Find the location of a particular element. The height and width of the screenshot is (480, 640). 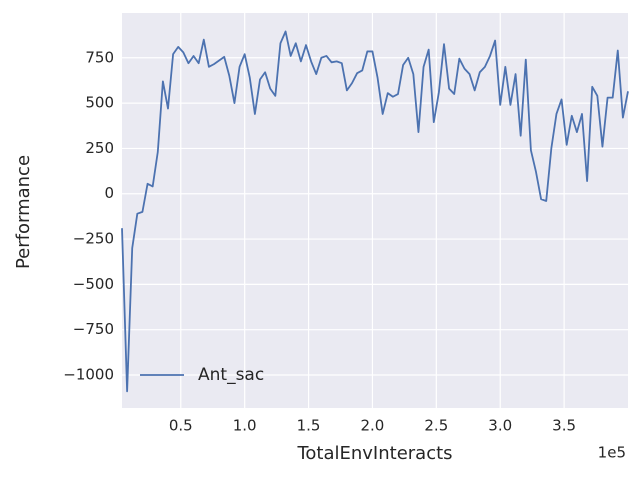

y-tick-label: 250 is located at coordinates (99, 148).